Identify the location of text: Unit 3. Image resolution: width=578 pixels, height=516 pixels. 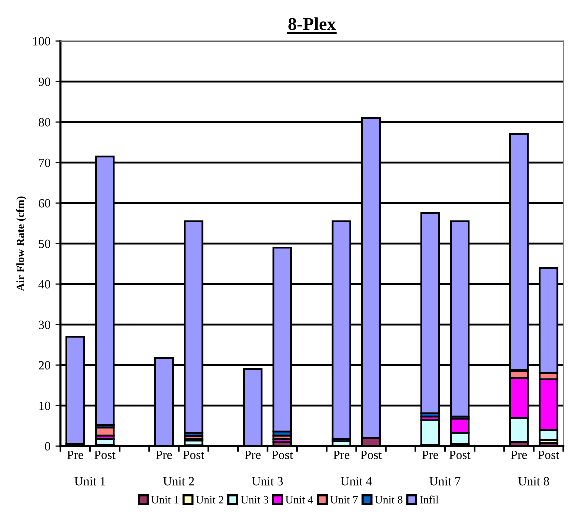
(268, 481).